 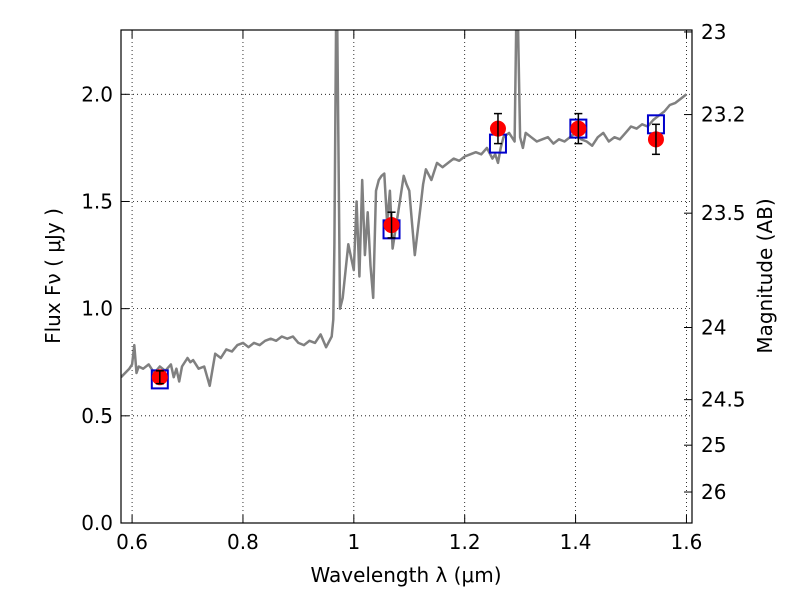 What do you see at coordinates (723, 115) in the screenshot?
I see `magnitude-tick-label: 23.2` at bounding box center [723, 115].